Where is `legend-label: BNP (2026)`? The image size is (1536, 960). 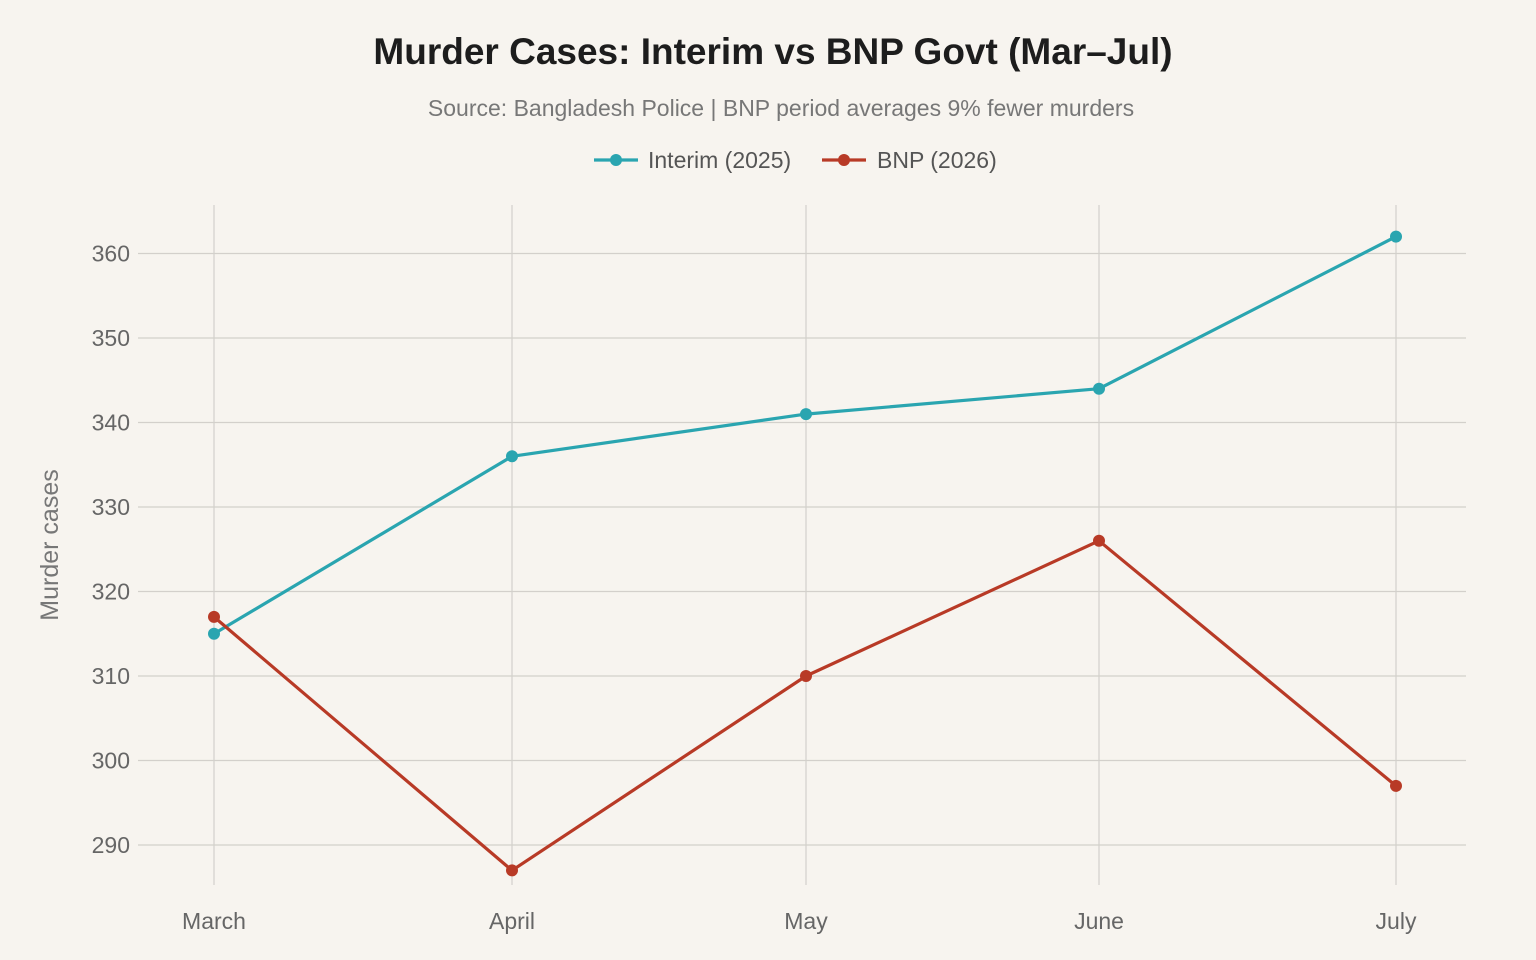
legend-label: BNP (2026) is located at coordinates (937, 160).